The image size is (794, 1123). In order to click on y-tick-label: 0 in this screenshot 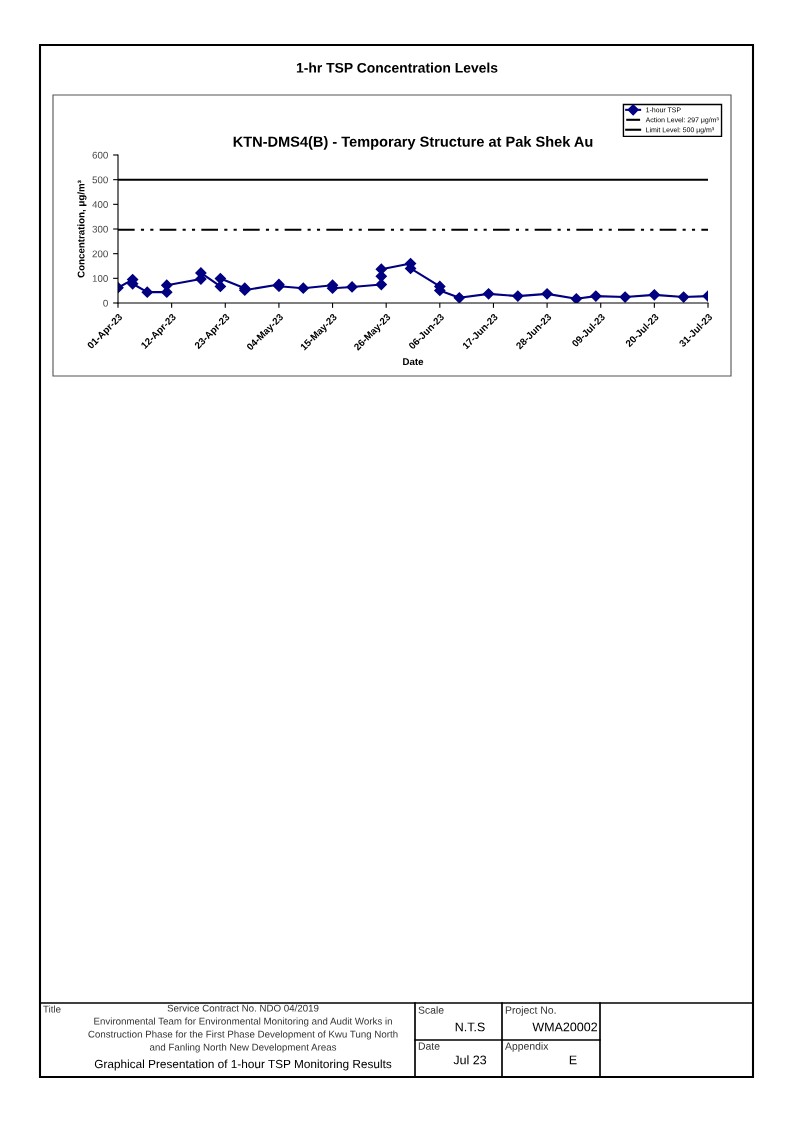, I will do `click(105, 303)`.